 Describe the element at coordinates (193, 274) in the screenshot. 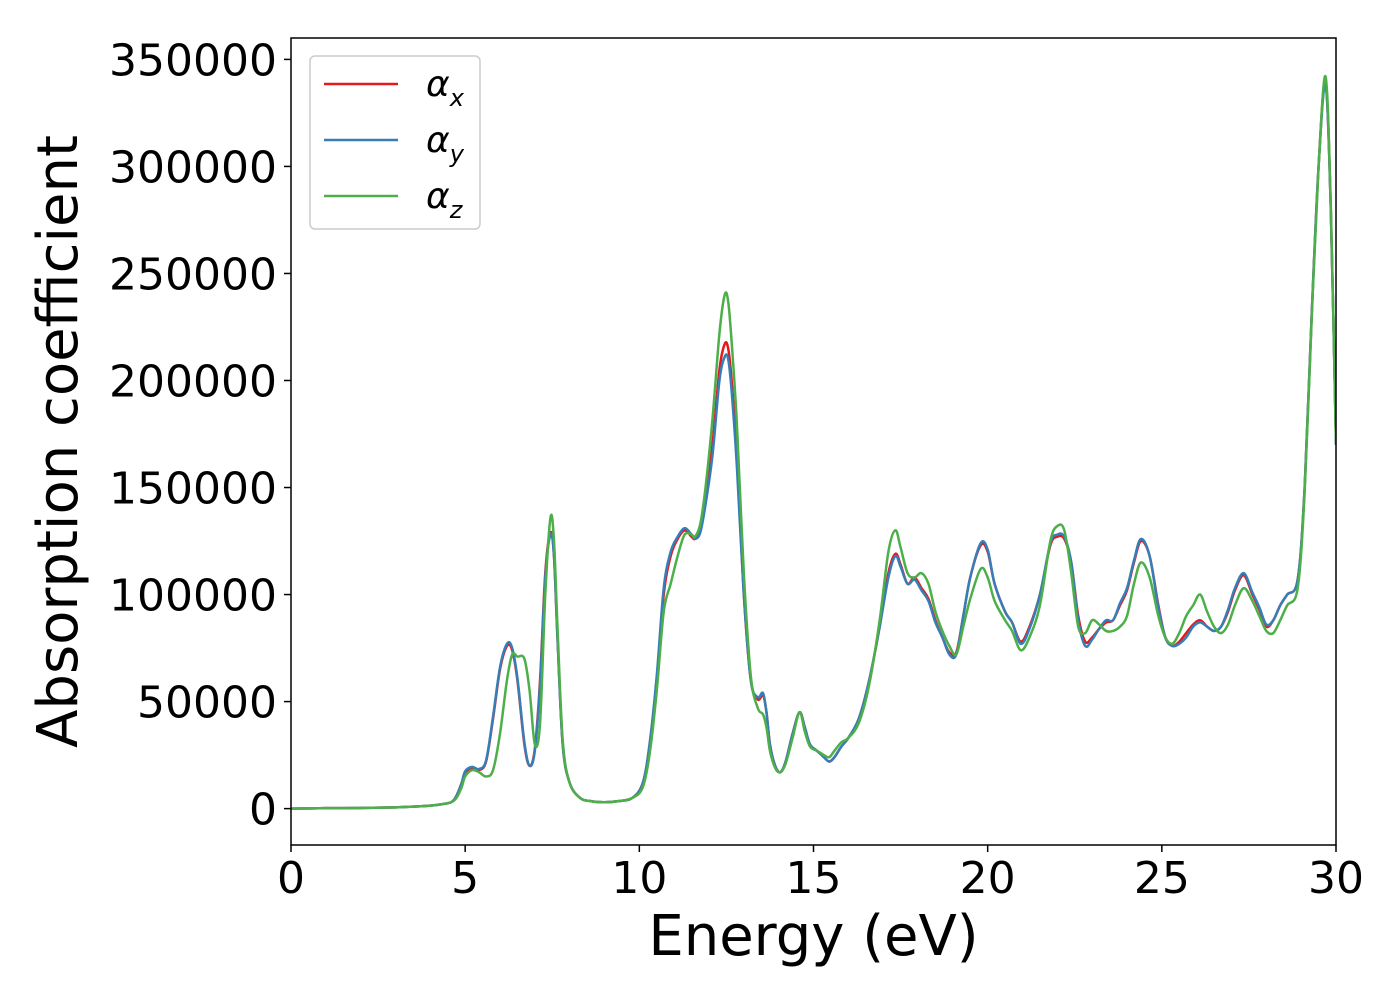

I see `y-tick-label: 250000` at that location.